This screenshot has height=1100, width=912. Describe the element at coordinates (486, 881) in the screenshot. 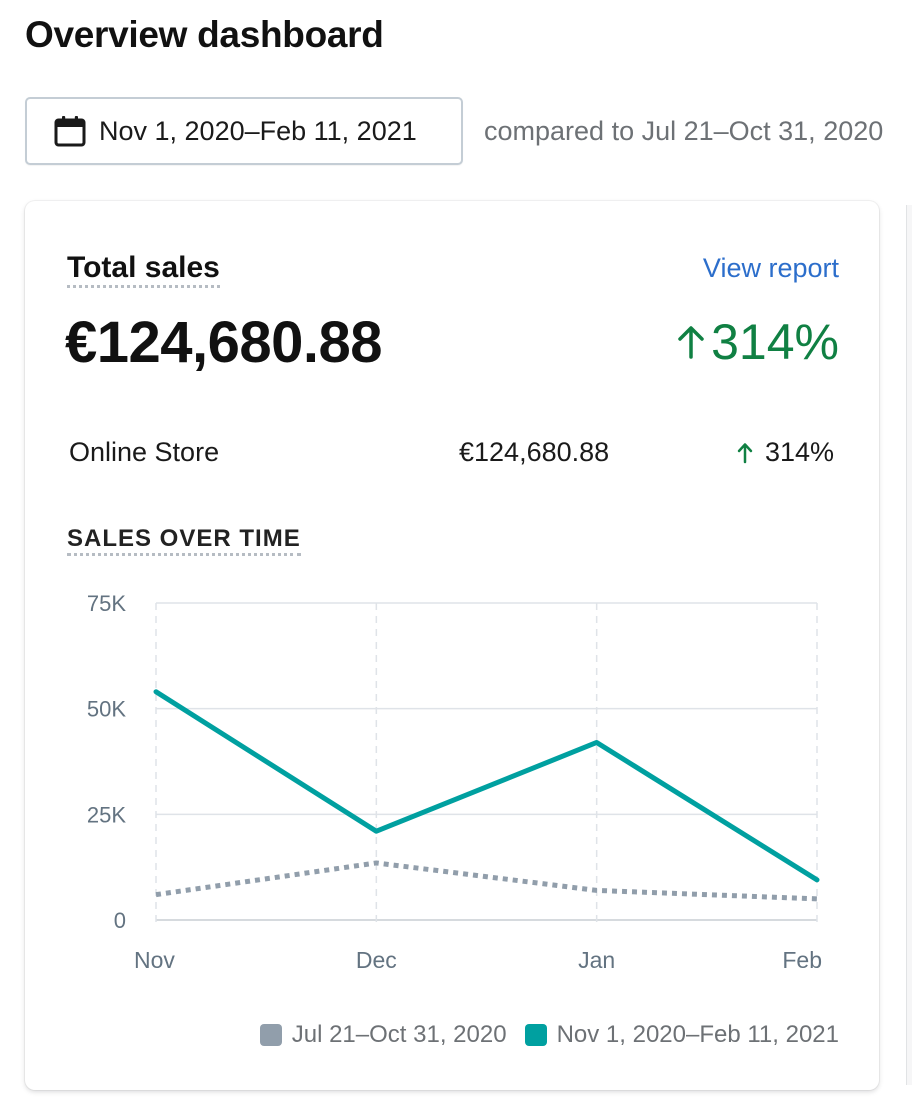

I see `series-line-previous` at that location.